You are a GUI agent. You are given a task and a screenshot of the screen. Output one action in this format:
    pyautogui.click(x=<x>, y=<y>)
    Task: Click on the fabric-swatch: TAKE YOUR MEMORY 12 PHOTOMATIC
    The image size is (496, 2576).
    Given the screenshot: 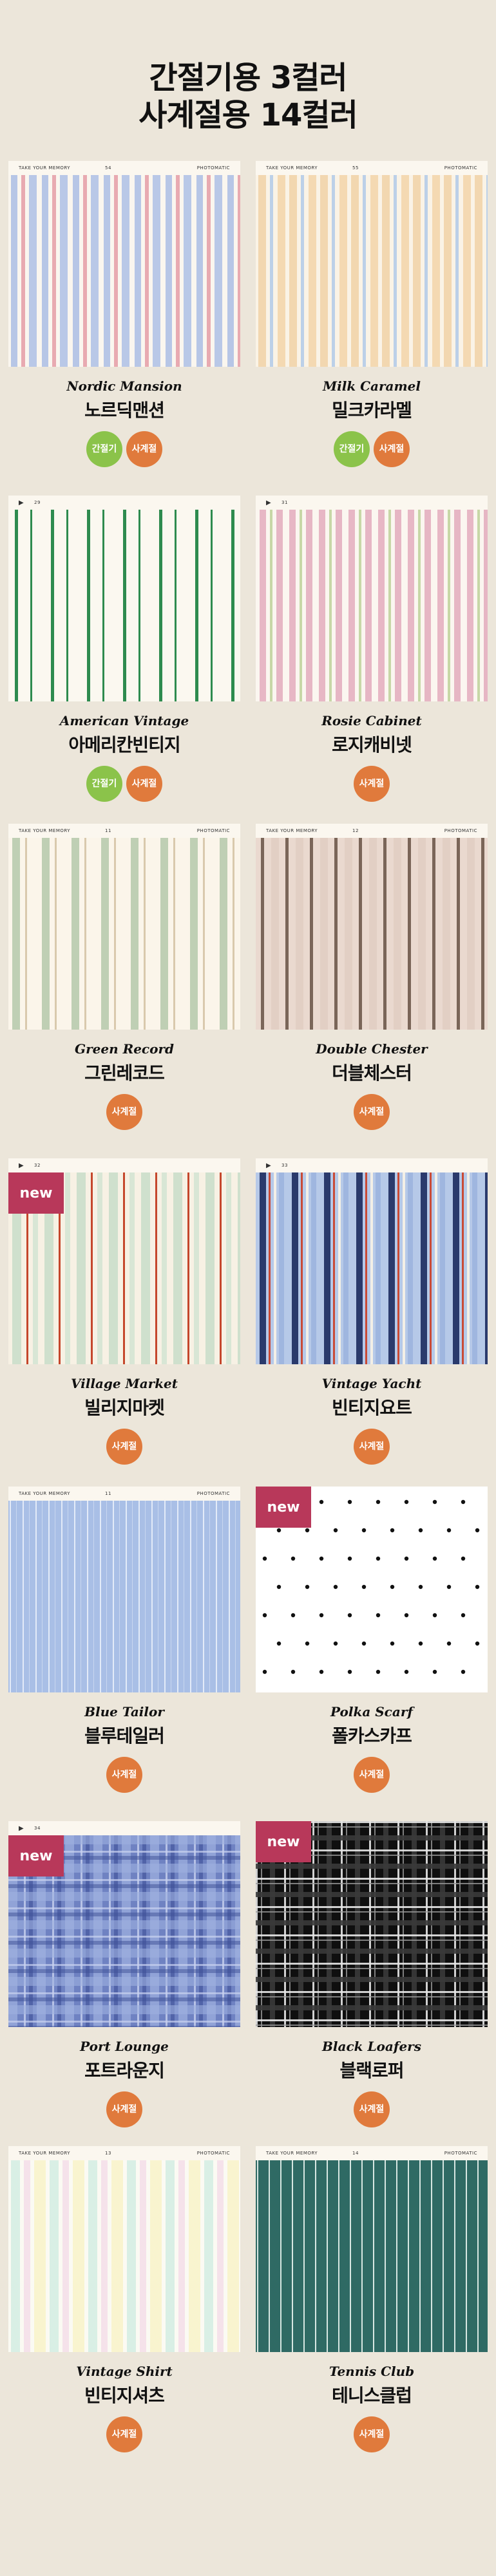 What is the action you would take?
    pyautogui.click(x=372, y=927)
    